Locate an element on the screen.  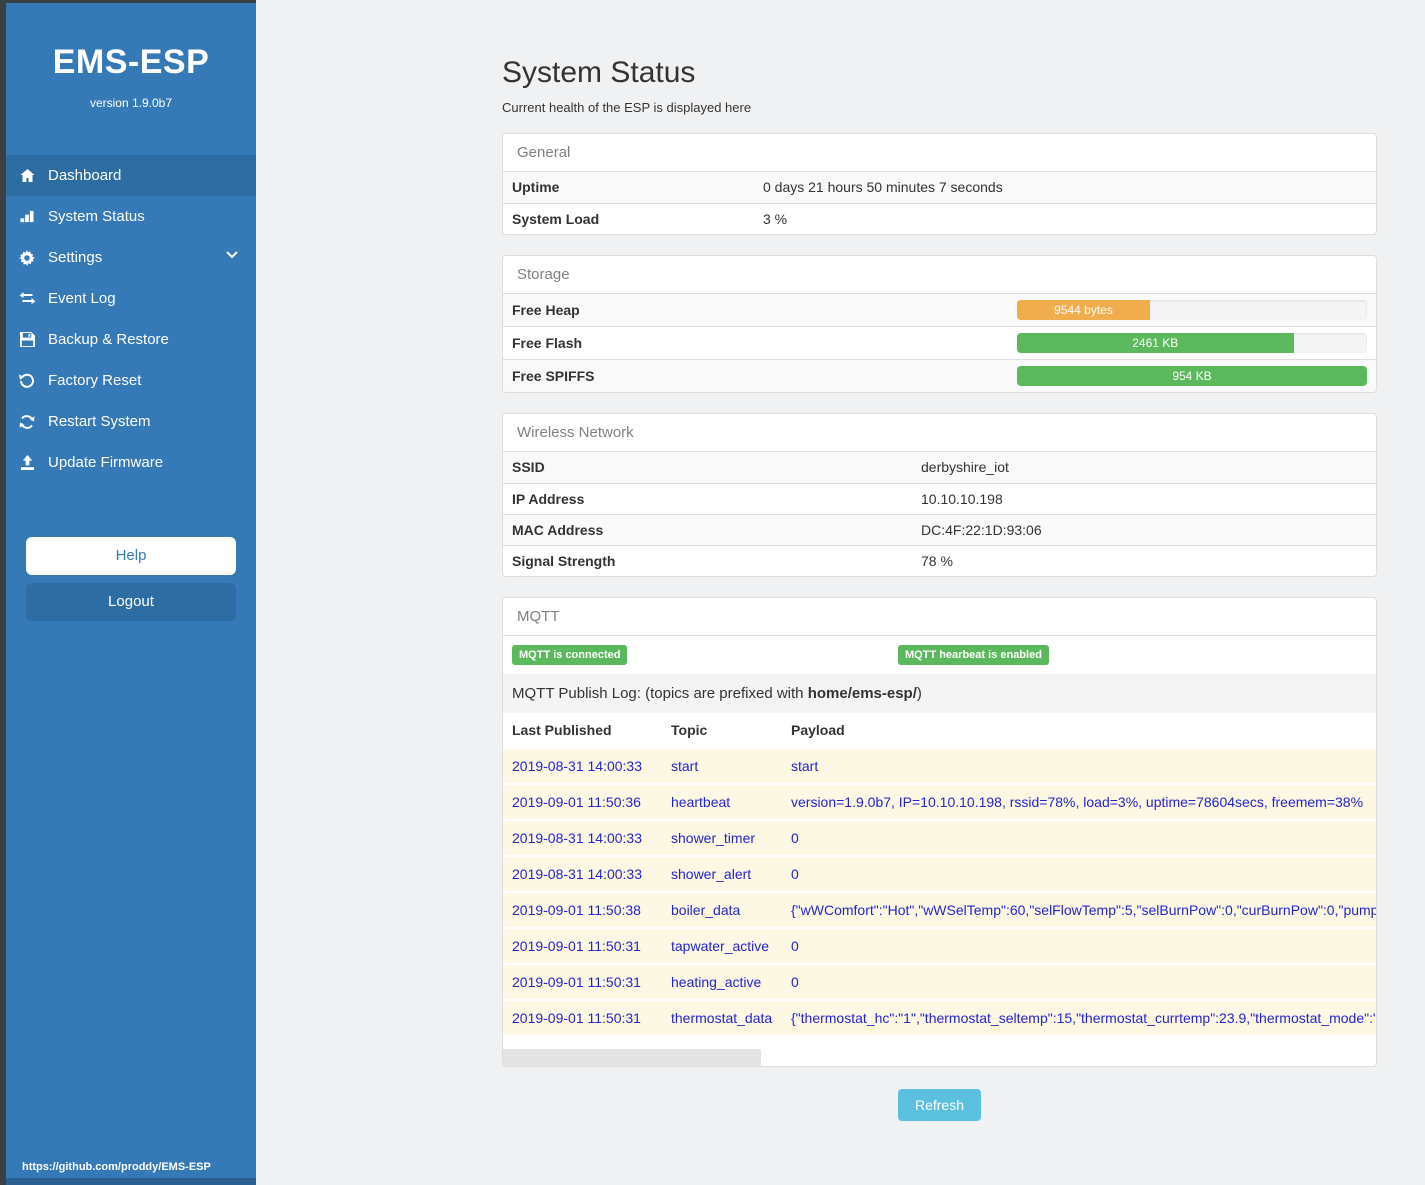
page-title: System Status is located at coordinates (599, 72).